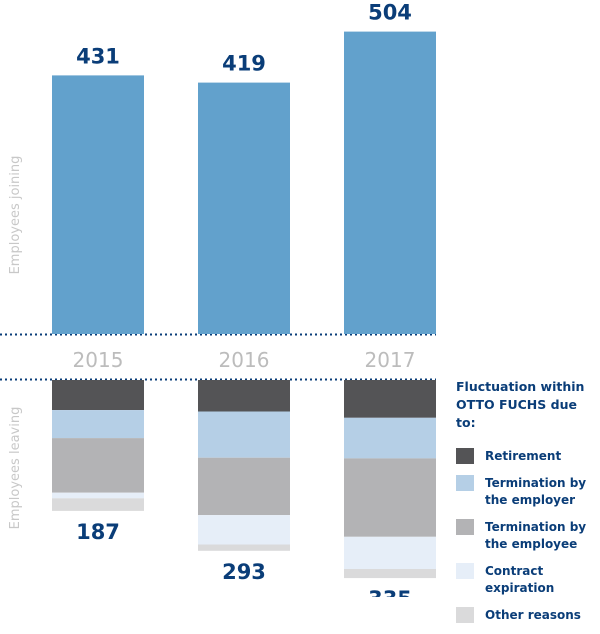  What do you see at coordinates (15, 215) in the screenshot?
I see `joining-axis-label: Employees joining` at bounding box center [15, 215].